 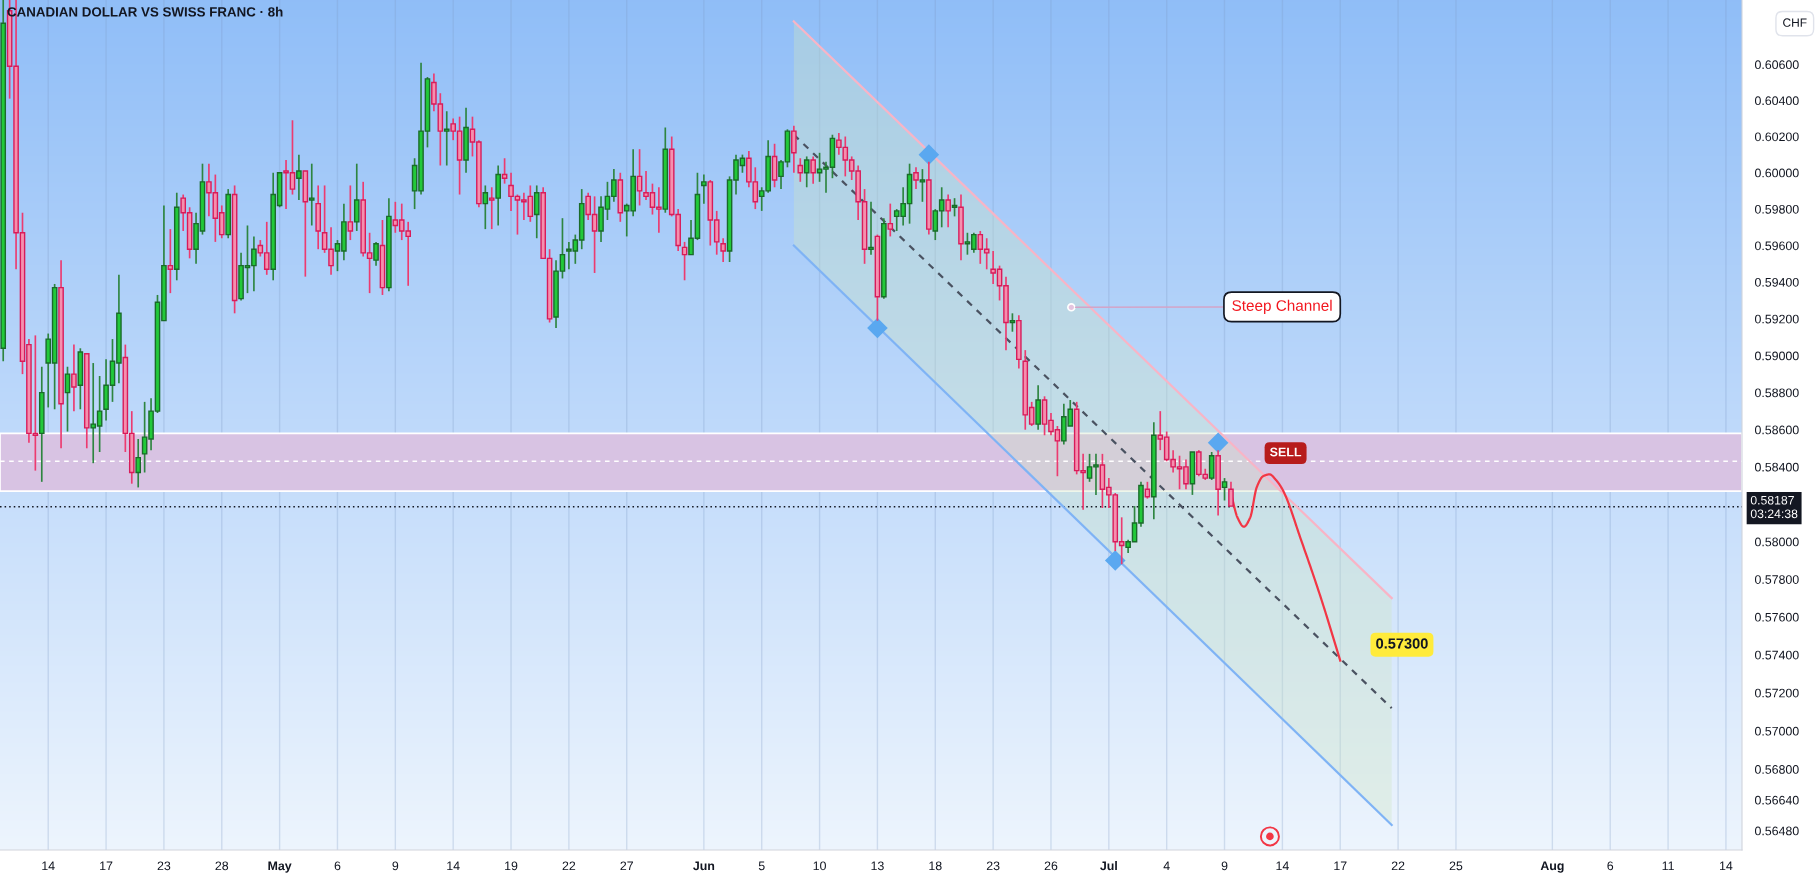 I want to click on y-tick-label: 0.59600, so click(x=1776, y=246).